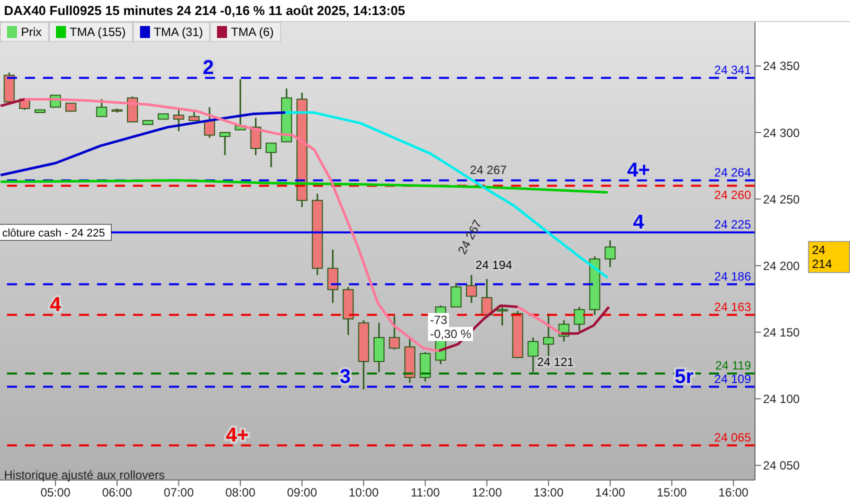 The width and height of the screenshot is (850, 500). I want to click on y-tick-label: 24 300, so click(781, 133).